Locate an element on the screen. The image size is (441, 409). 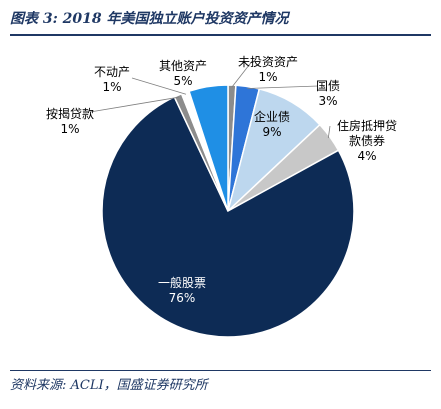
slice-name-3: 住房抵押贷 is located at coordinates (367, 125).